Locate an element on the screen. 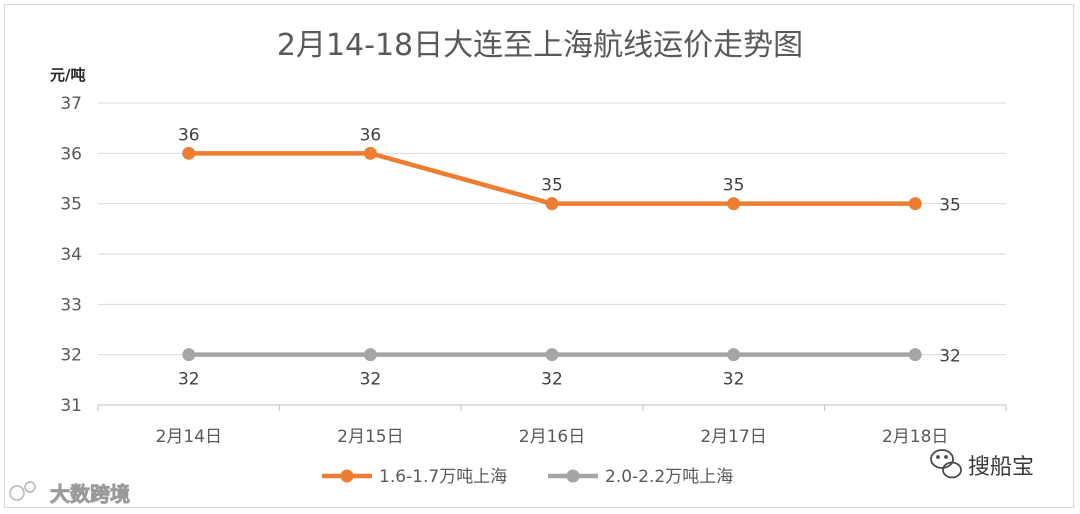 This screenshot has width=1080, height=514. y-tick-label: 32 is located at coordinates (71, 356).